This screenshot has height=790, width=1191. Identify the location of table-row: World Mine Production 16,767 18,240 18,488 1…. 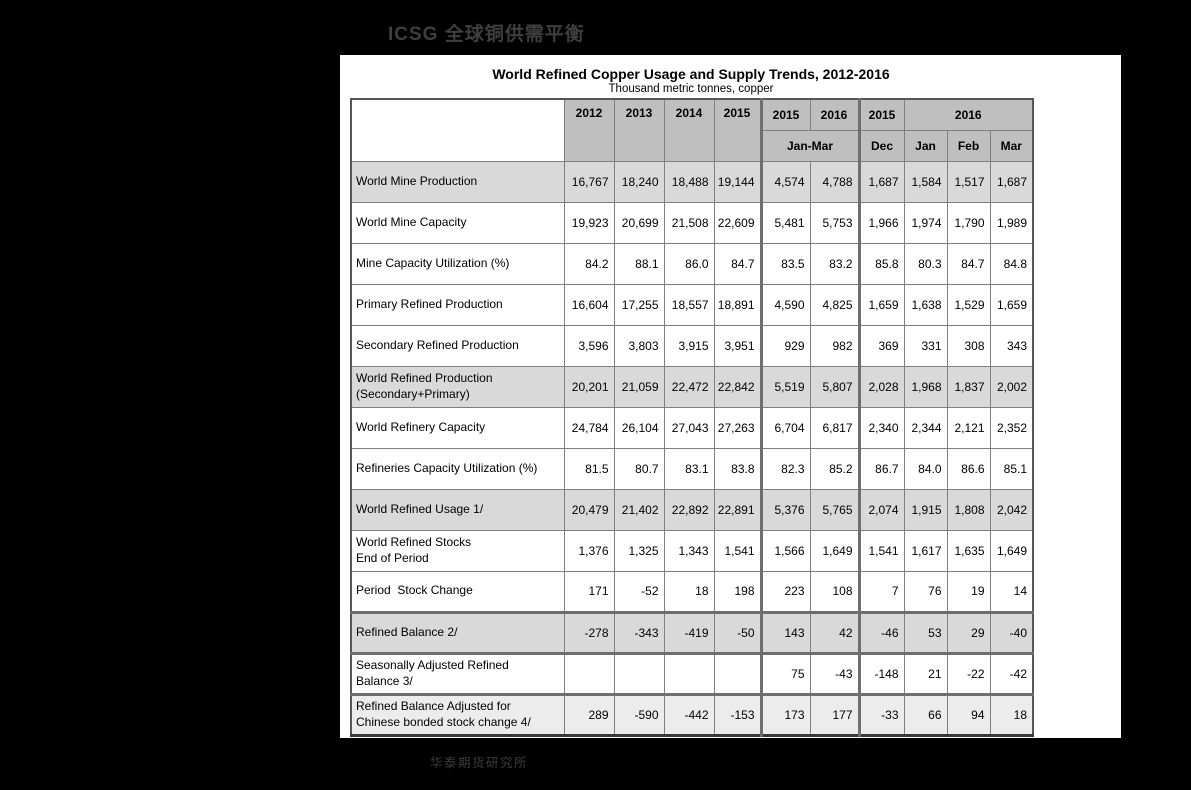
(692, 181).